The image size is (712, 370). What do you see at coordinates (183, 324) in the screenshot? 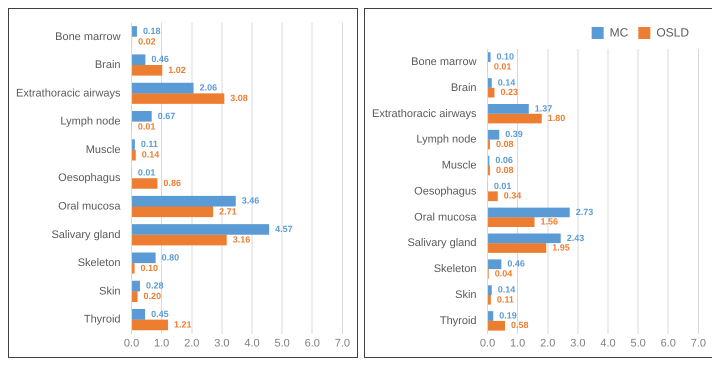
I see `data-label: 1.21` at bounding box center [183, 324].